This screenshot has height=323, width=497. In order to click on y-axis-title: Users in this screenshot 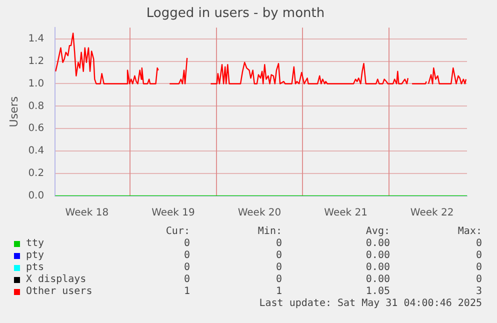, I will do `click(13, 112)`.